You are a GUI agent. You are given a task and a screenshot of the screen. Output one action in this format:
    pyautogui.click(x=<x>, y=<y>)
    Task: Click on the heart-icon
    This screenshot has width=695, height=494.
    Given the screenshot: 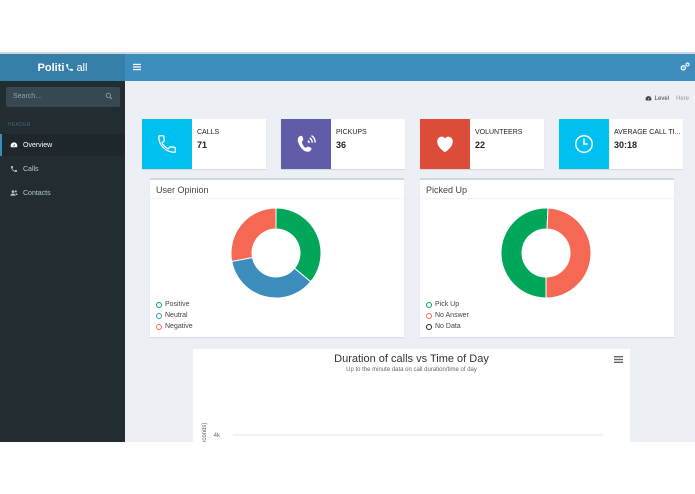 What is the action you would take?
    pyautogui.click(x=445, y=144)
    